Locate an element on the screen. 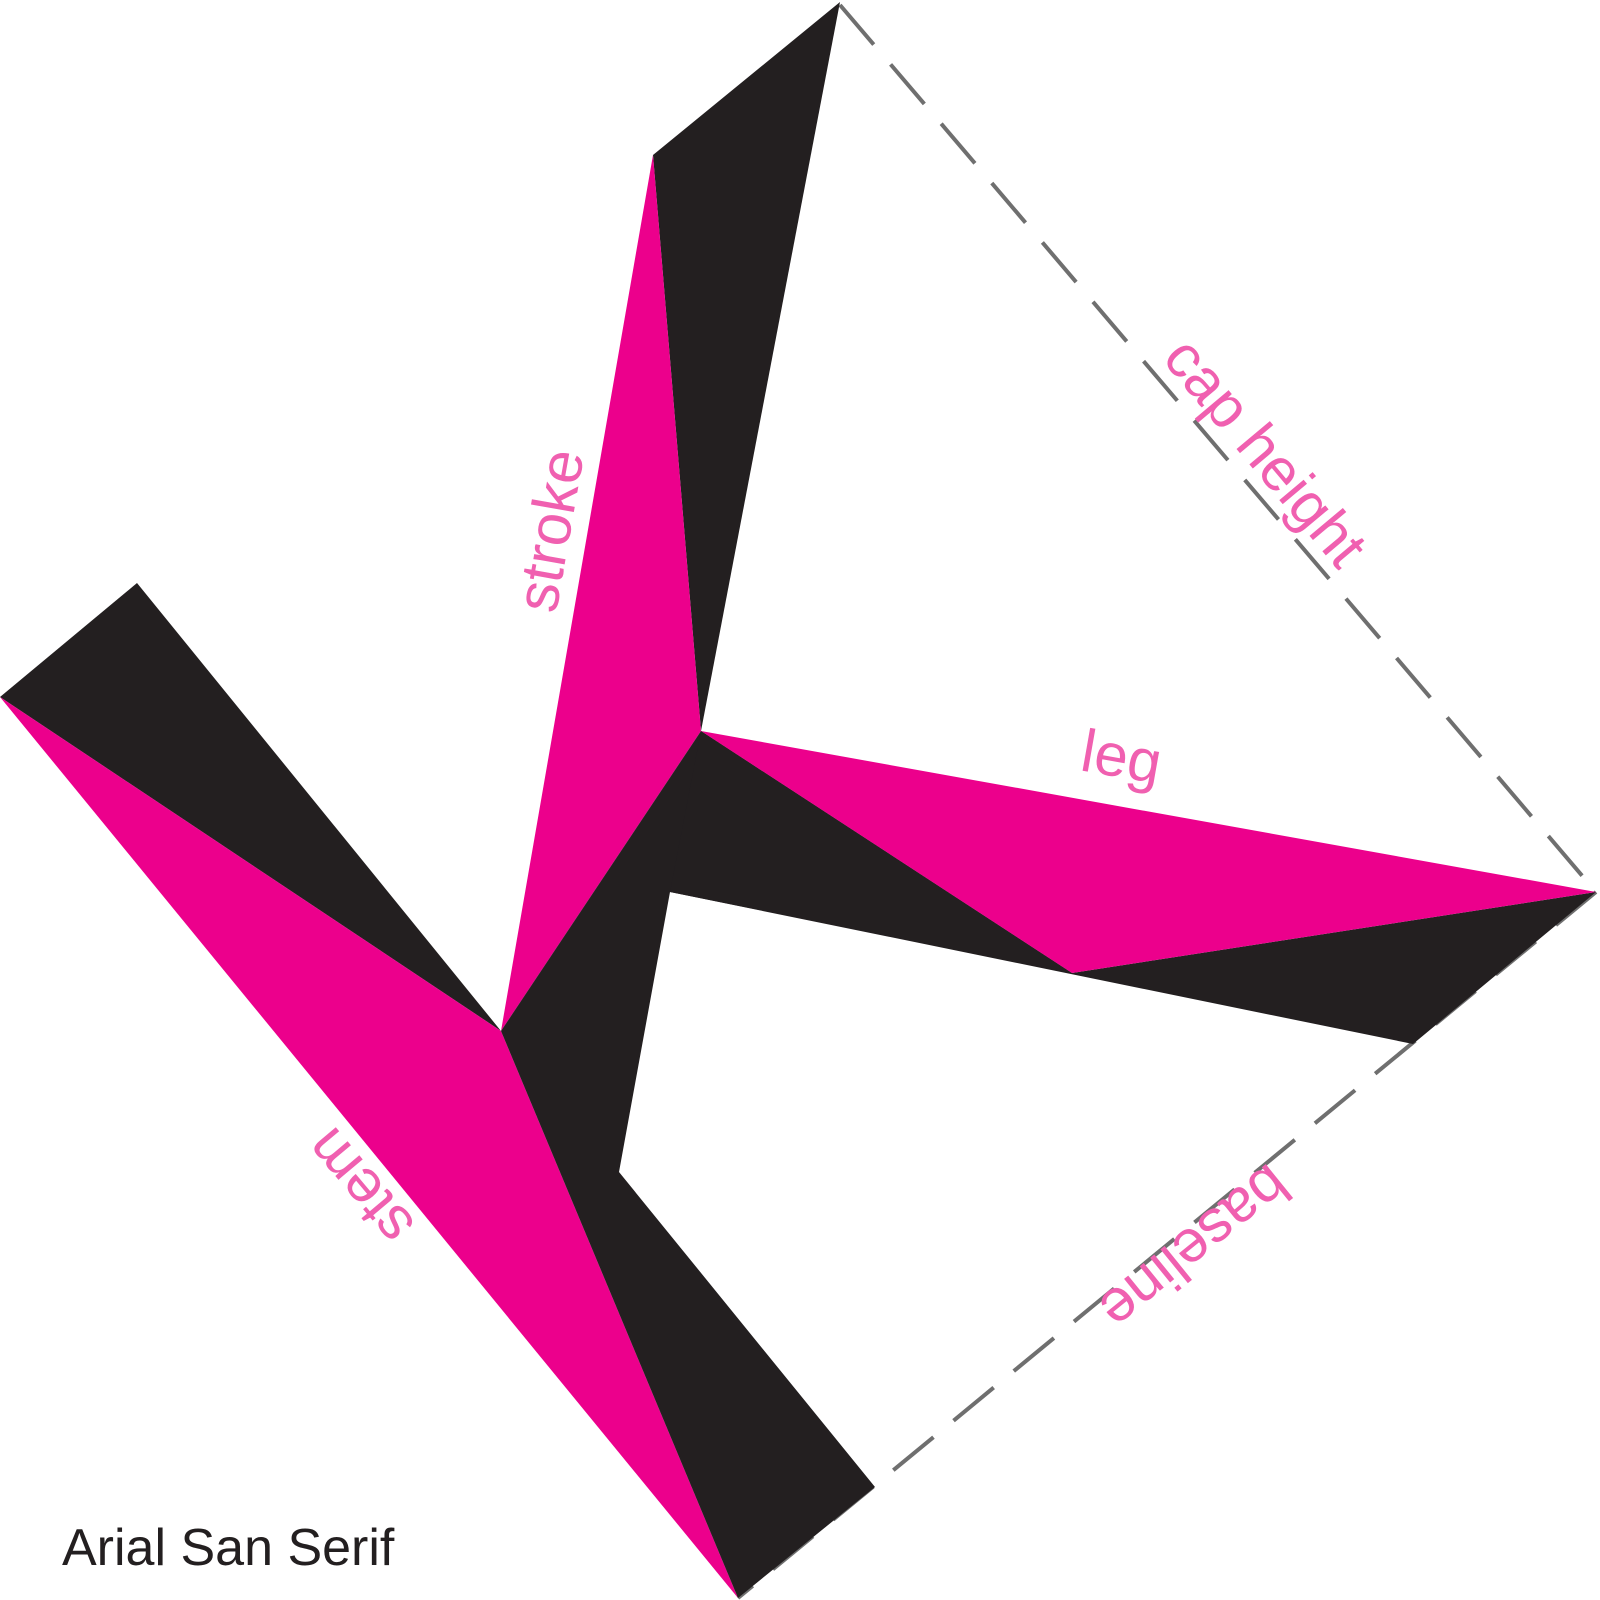  diagram-title: Arial San Serif is located at coordinates (228, 1548).